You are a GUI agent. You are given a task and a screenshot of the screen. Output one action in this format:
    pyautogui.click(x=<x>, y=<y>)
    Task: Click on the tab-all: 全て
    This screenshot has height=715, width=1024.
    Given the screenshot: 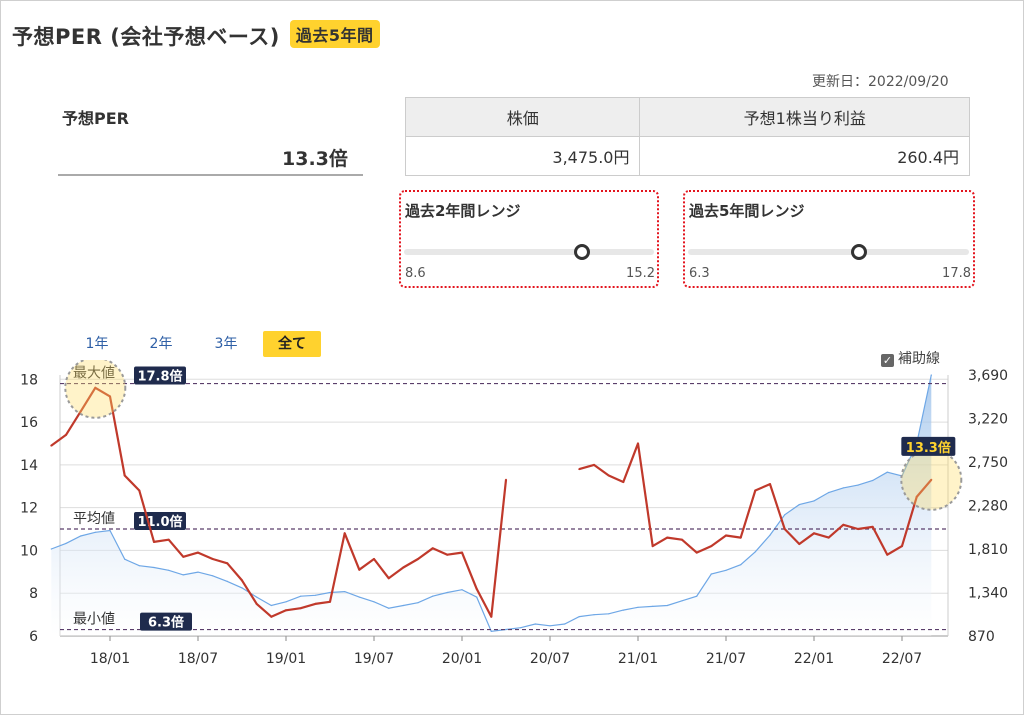 What is the action you would take?
    pyautogui.click(x=292, y=344)
    